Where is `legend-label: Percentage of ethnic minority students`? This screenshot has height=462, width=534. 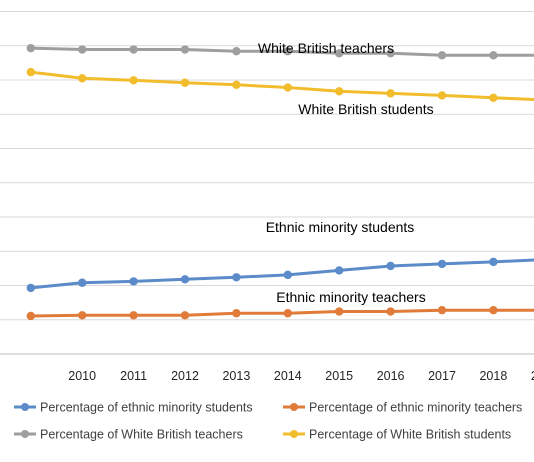
legend-label: Percentage of ethnic minority students is located at coordinates (146, 408).